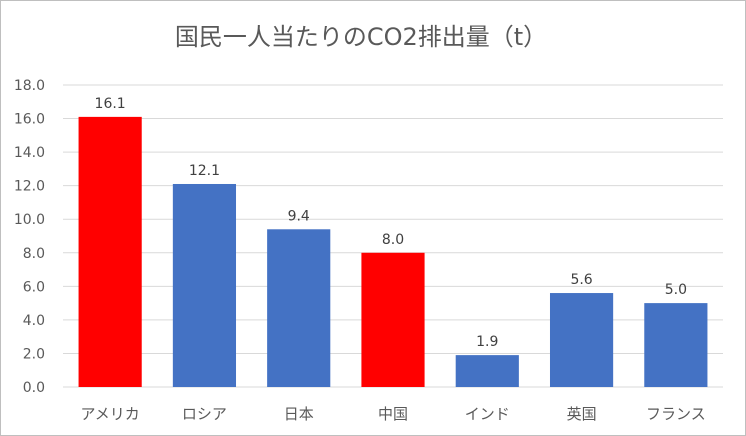  Describe the element at coordinates (582, 414) in the screenshot. I see `category-label: 英国` at that location.